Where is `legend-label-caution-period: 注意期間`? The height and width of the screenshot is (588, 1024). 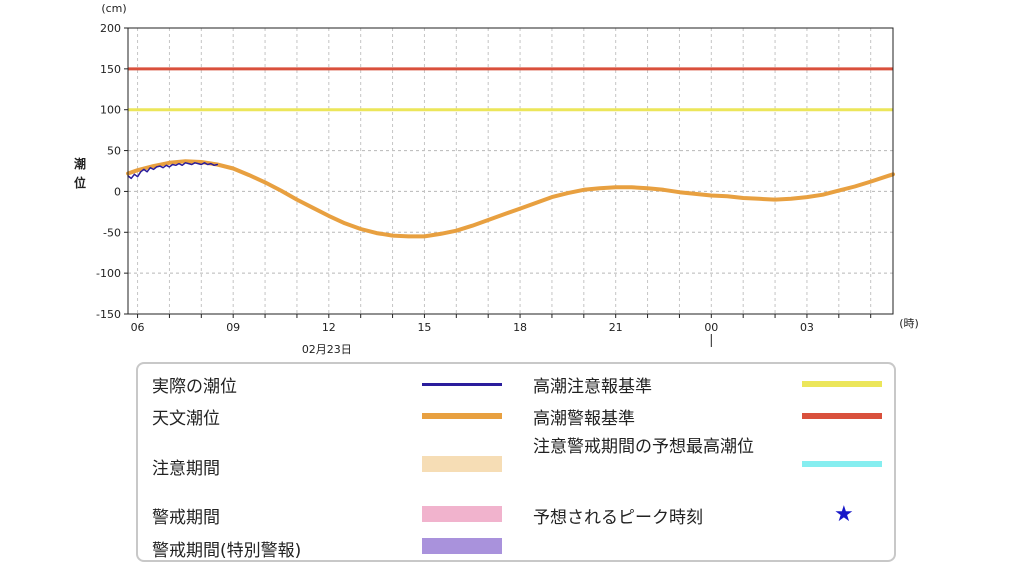 legend-label-caution-period: 注意期間 is located at coordinates (186, 469).